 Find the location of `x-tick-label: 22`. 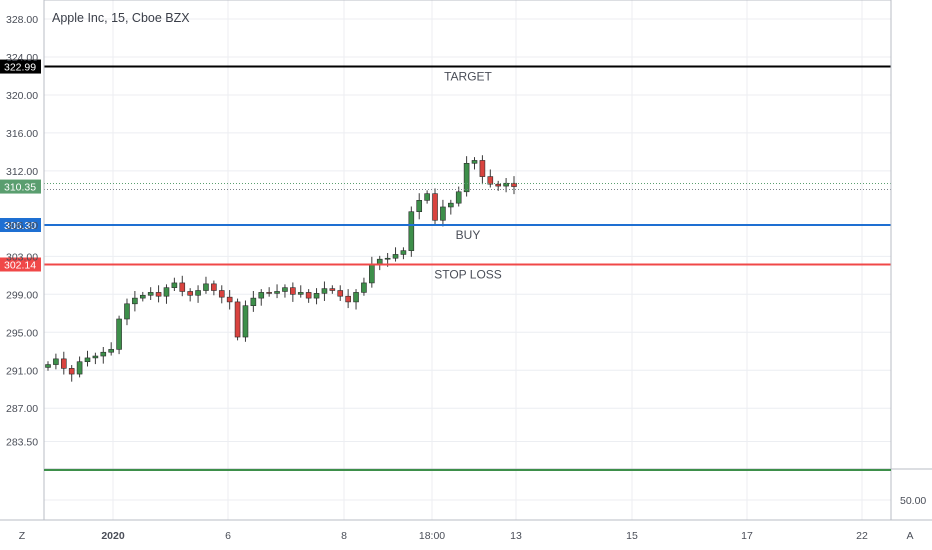

x-tick-label: 22 is located at coordinates (862, 536).